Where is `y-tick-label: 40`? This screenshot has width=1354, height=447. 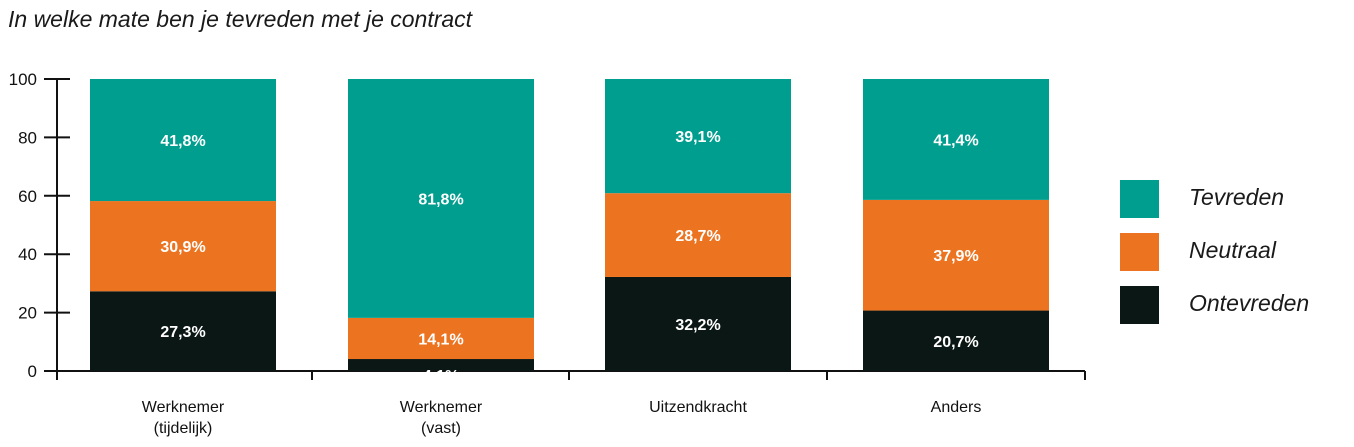 y-tick-label: 40 is located at coordinates (27, 254).